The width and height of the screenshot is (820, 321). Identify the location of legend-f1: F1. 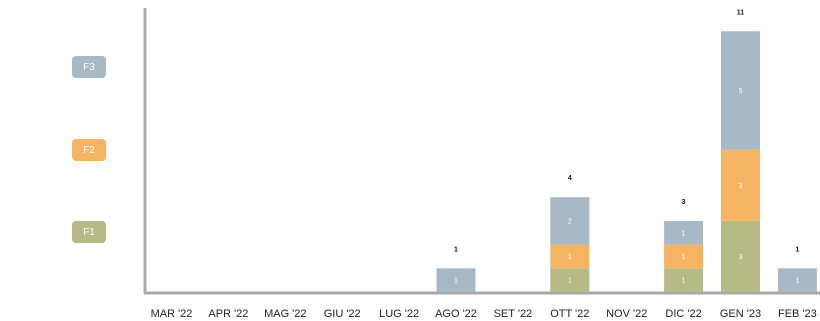
(89, 232).